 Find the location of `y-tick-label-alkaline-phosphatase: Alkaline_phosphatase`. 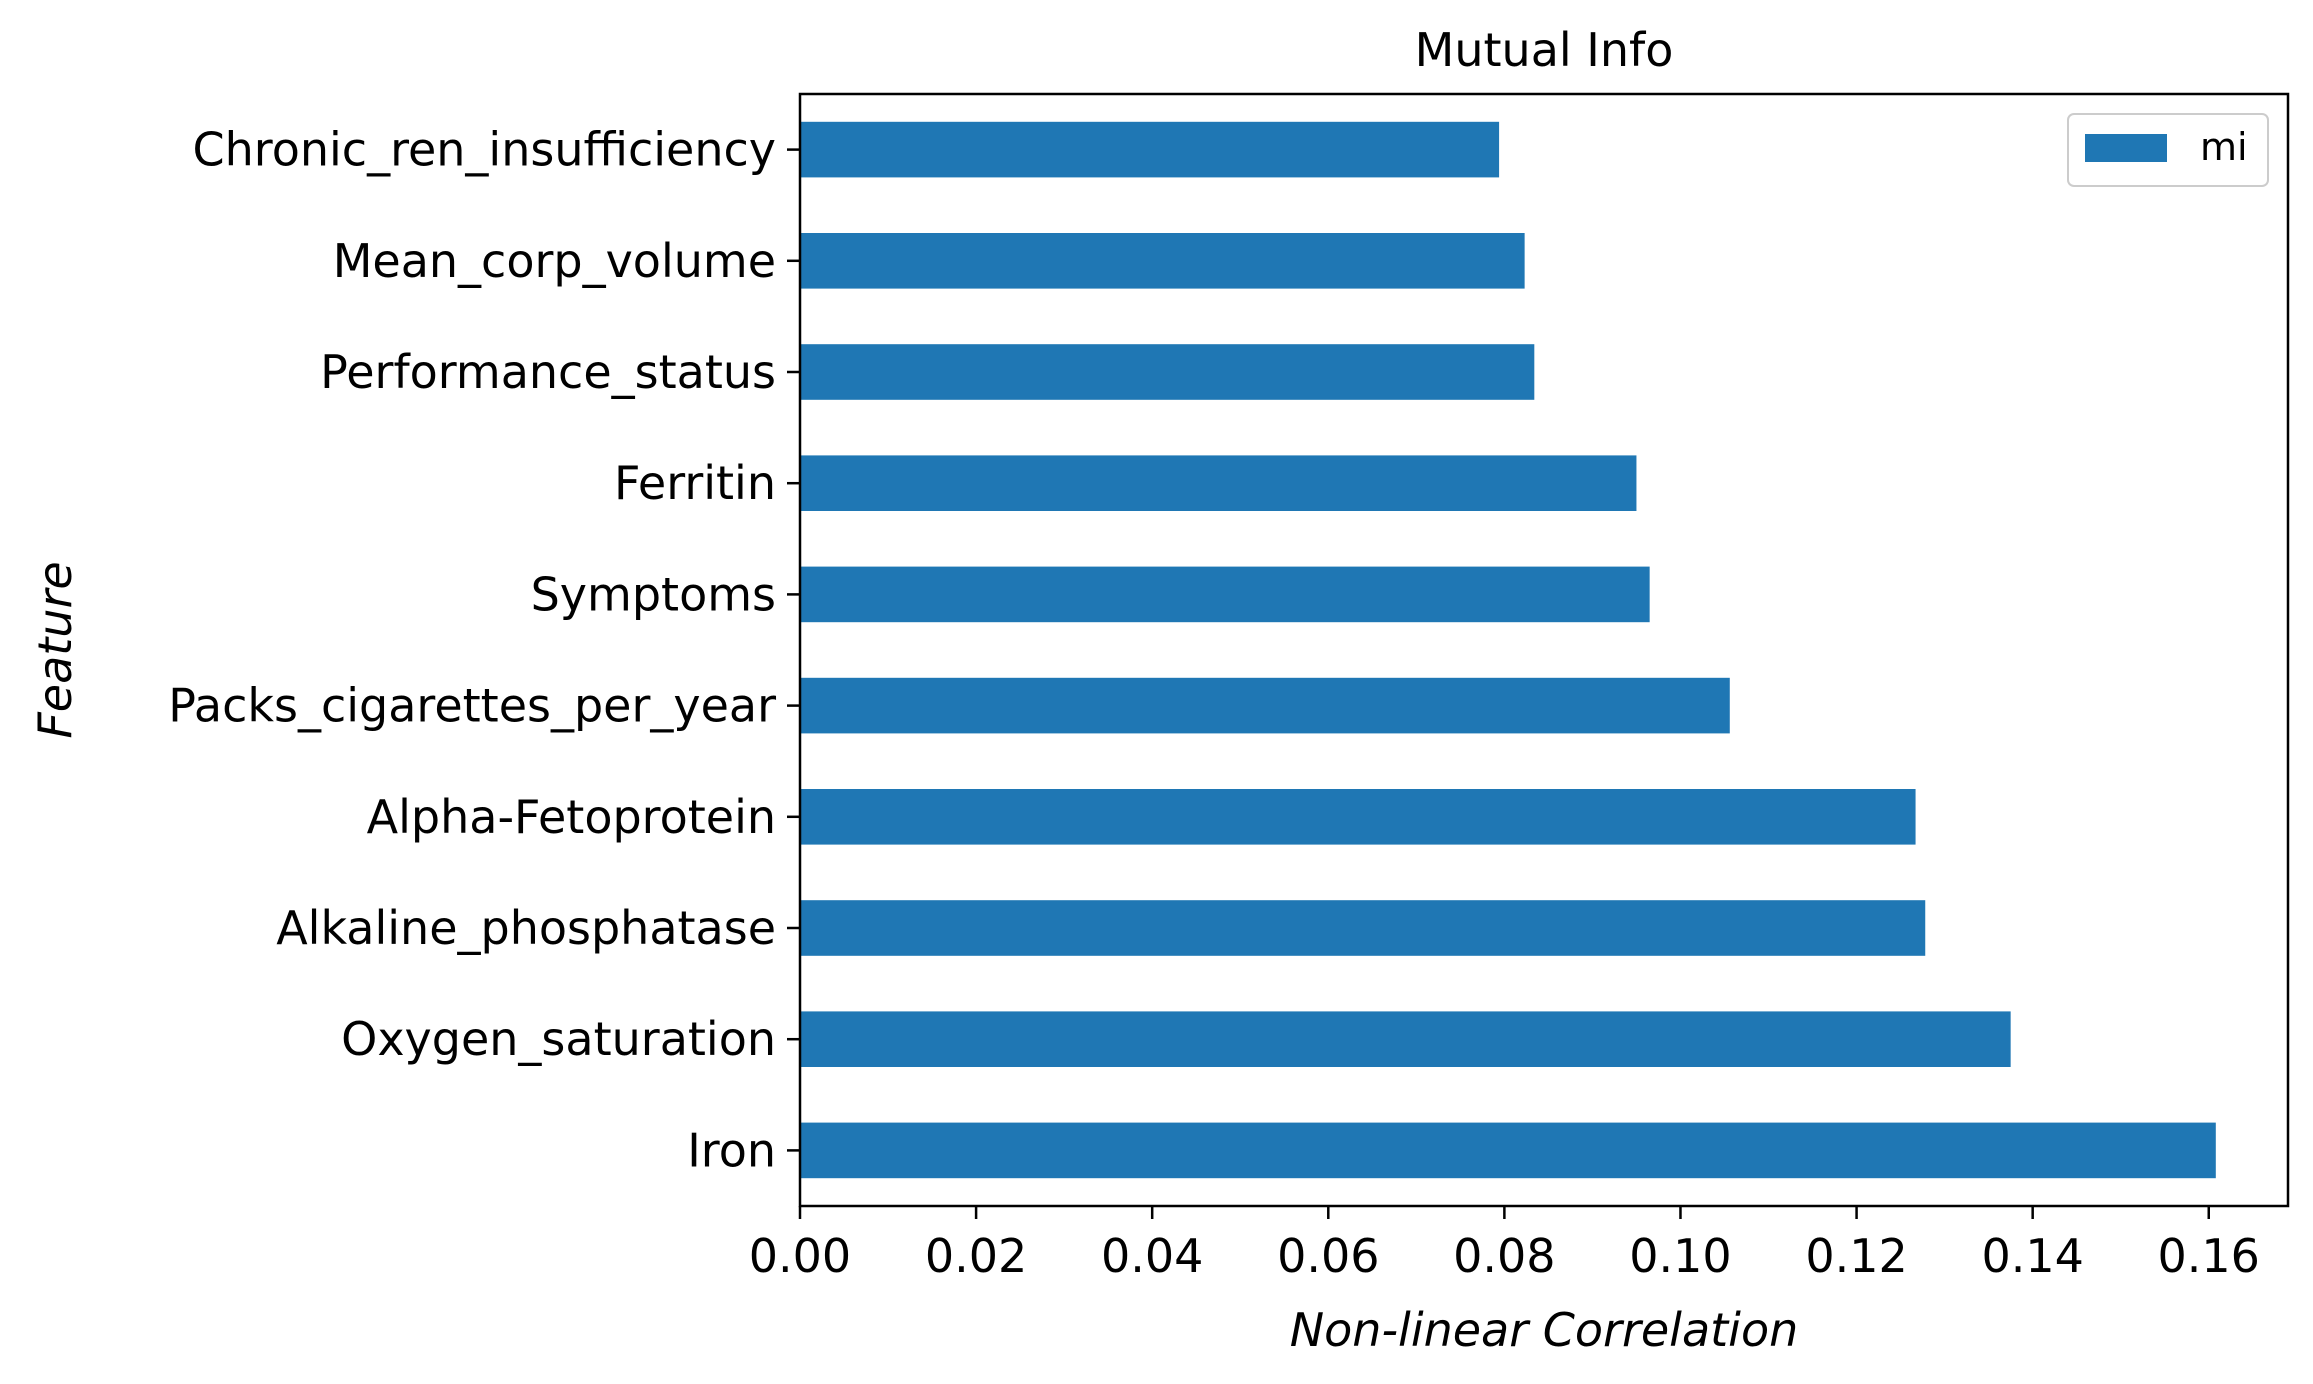

y-tick-label-alkaline-phosphatase: Alkaline_phosphatase is located at coordinates (526, 928).